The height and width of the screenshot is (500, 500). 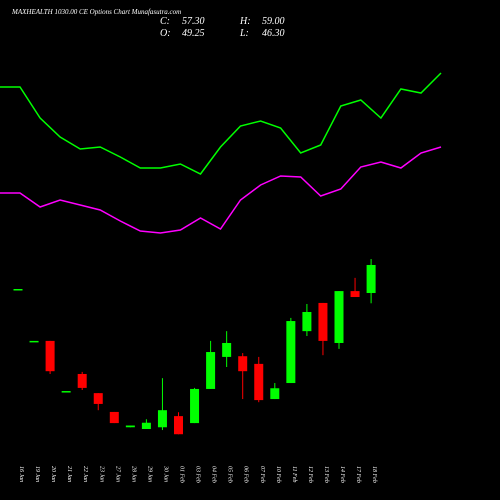 What do you see at coordinates (246, 474) in the screenshot?
I see `x-tick-label: 06 Feb` at bounding box center [246, 474].